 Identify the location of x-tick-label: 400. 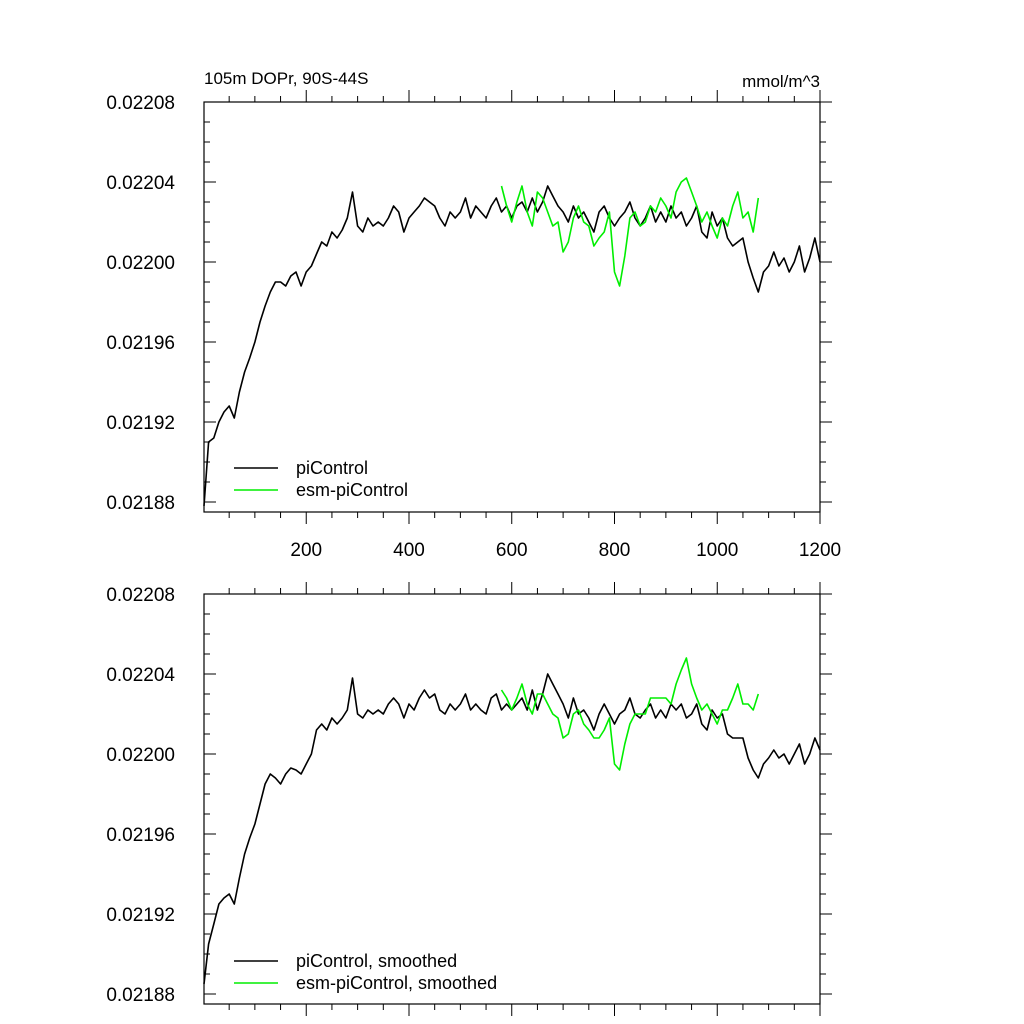
(409, 550).